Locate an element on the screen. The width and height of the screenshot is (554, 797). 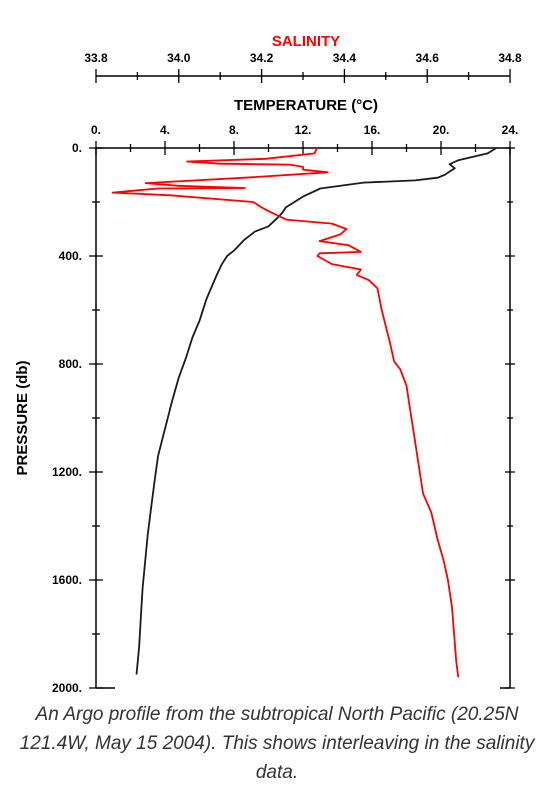
salinity-tick-label: 33.8 is located at coordinates (96, 58).